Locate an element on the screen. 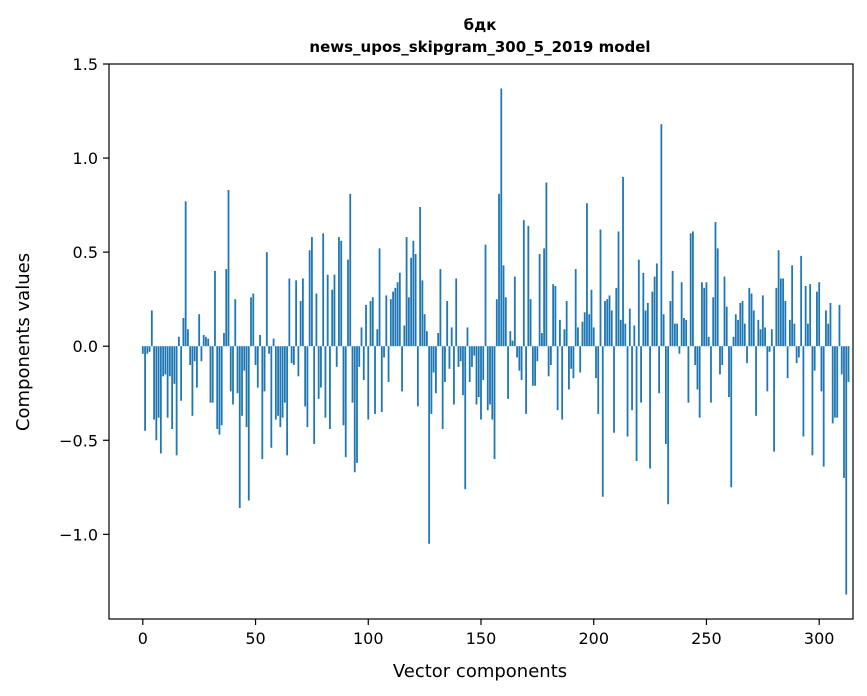 The width and height of the screenshot is (867, 696). y-tick-label-5: 1.5 is located at coordinates (85, 64).